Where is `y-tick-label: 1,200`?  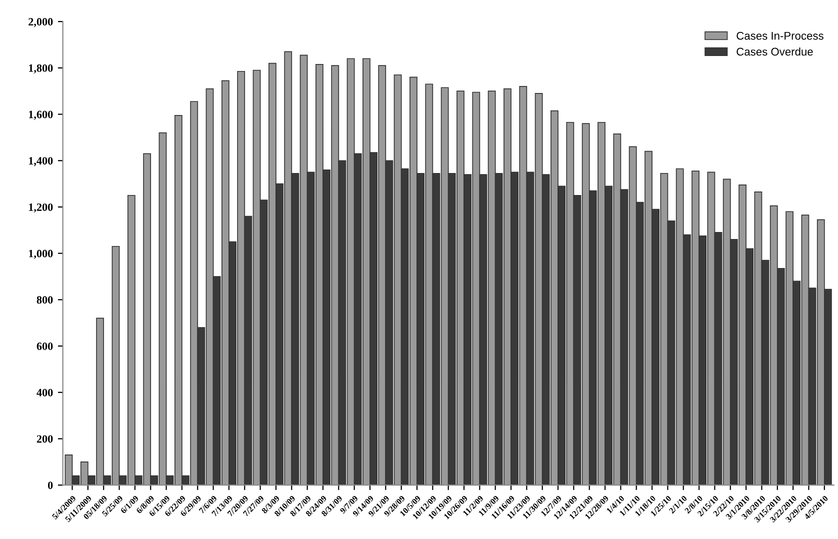 y-tick-label: 1,200 is located at coordinates (41, 208).